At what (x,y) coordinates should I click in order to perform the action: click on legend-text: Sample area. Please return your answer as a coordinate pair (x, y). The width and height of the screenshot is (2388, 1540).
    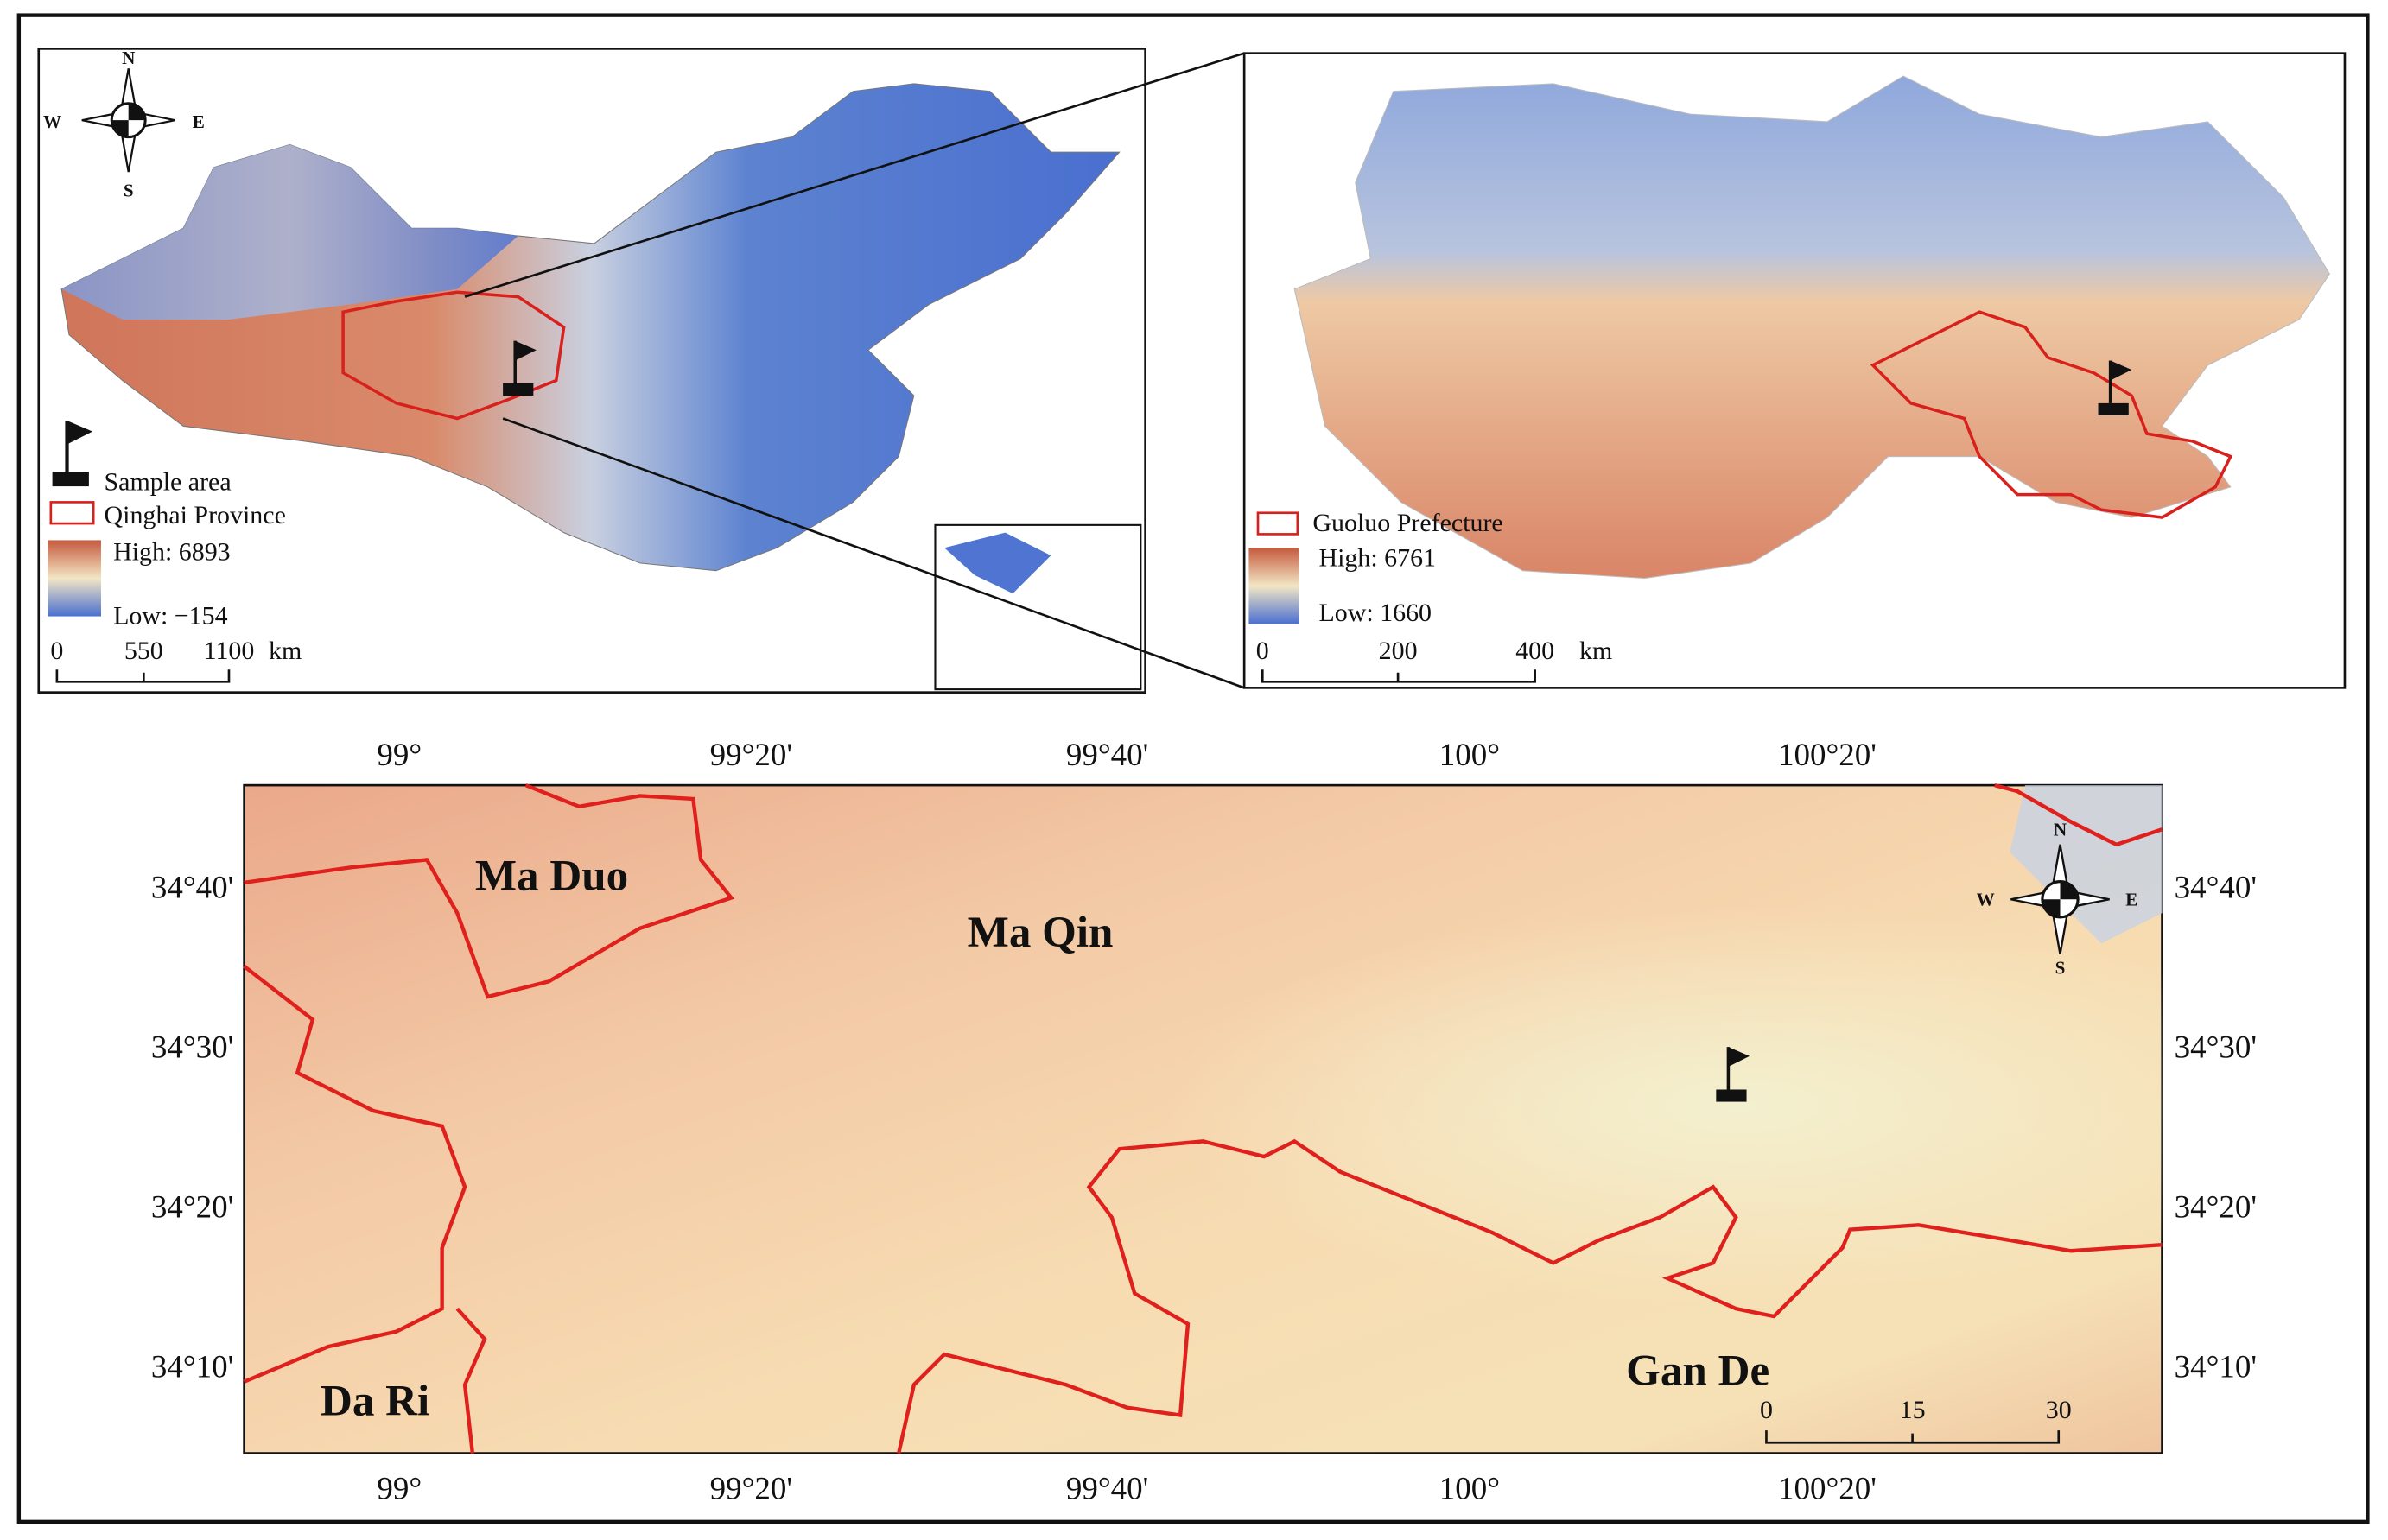
    Looking at the image, I should click on (168, 481).